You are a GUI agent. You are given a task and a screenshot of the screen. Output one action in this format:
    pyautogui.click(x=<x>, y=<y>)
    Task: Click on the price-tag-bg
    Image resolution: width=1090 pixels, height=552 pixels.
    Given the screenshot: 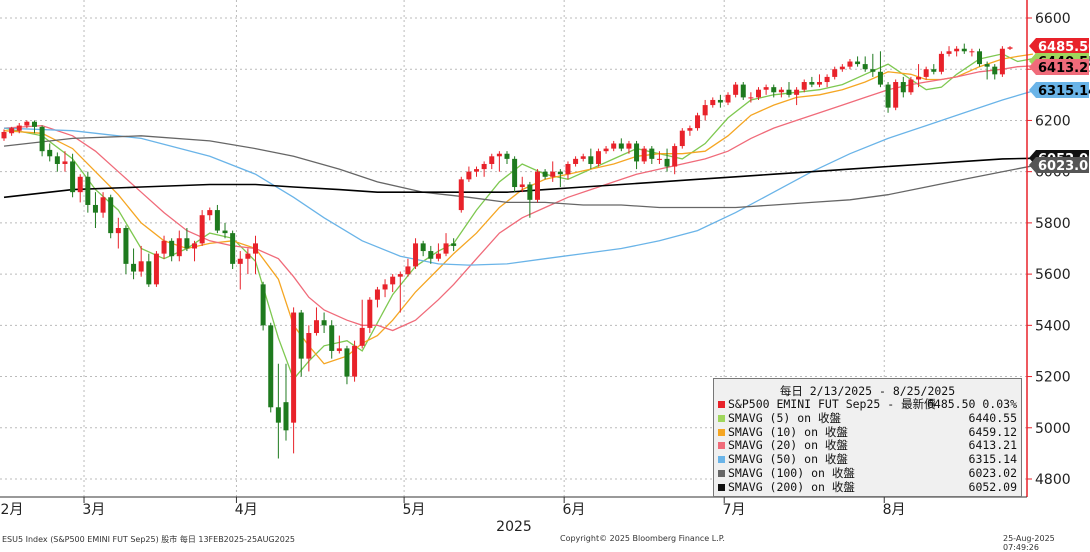 What is the action you would take?
    pyautogui.click(x=1059, y=90)
    